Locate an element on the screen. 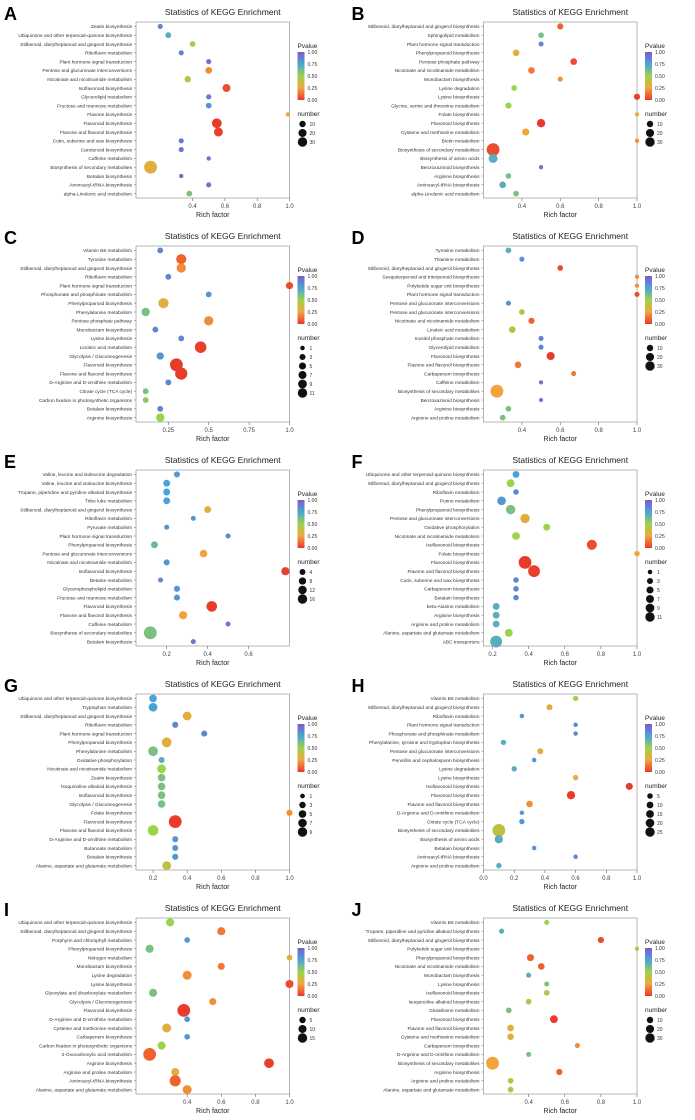  number-legend-tick: 1 is located at coordinates (658, 573).